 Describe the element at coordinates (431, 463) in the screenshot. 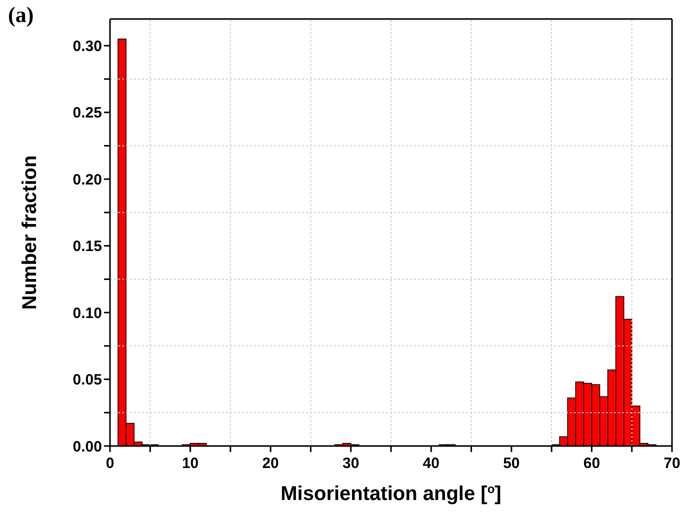

I see `x-tick-label: 40` at that location.